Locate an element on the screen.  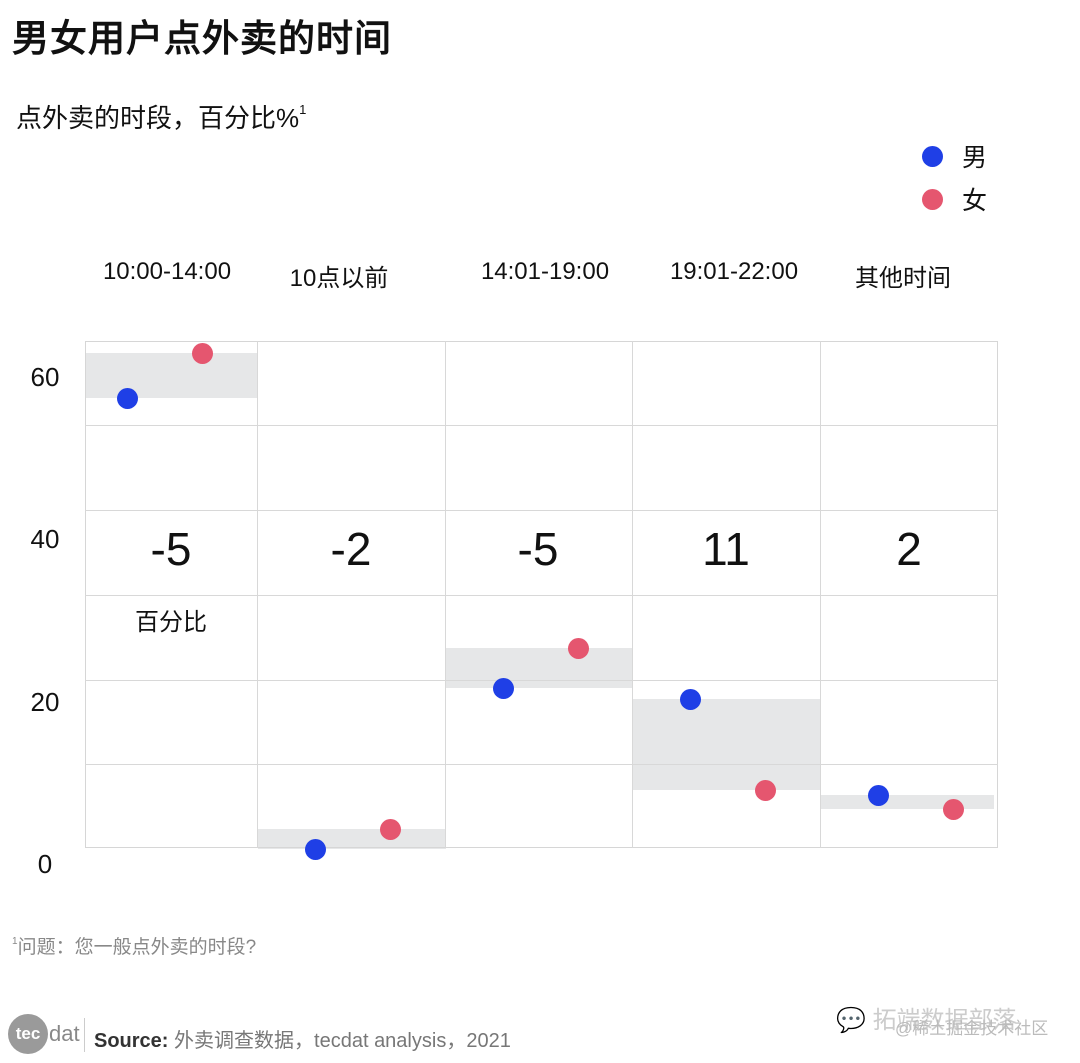
difference-label: -2 is located at coordinates (351, 549).